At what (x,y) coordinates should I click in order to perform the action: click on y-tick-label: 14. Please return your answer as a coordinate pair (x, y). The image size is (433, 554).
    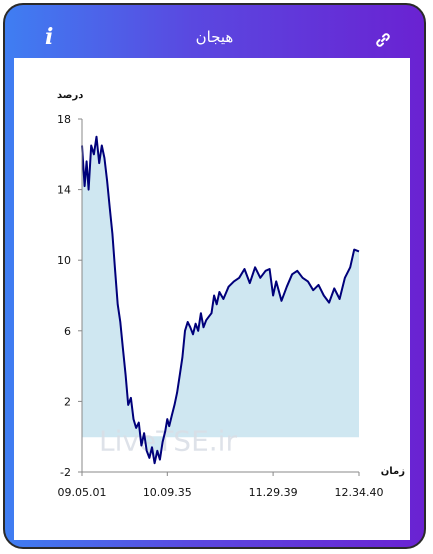
    Looking at the image, I should click on (64, 190).